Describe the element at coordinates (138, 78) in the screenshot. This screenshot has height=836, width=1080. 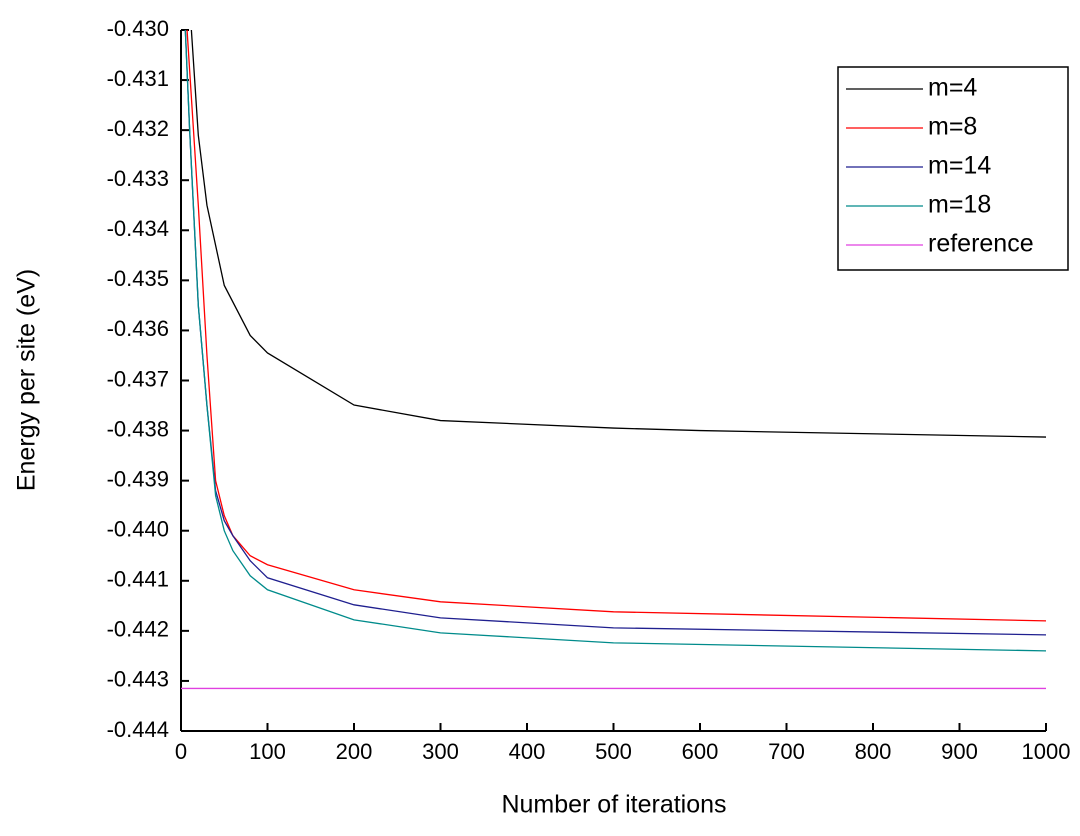
I see `y-tick-label: -0.431` at that location.